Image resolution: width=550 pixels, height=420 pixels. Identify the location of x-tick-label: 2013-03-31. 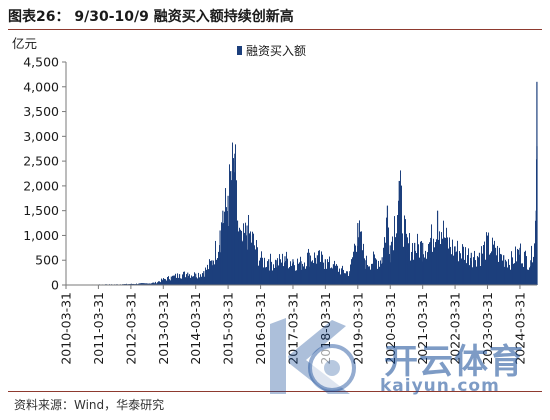
(163, 328).